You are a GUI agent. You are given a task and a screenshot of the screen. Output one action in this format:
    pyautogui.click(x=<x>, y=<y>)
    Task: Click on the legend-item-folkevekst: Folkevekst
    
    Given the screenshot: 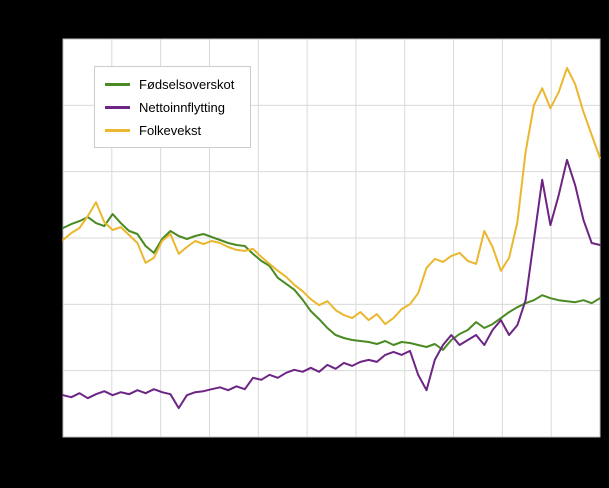 What is the action you would take?
    pyautogui.click(x=169, y=130)
    